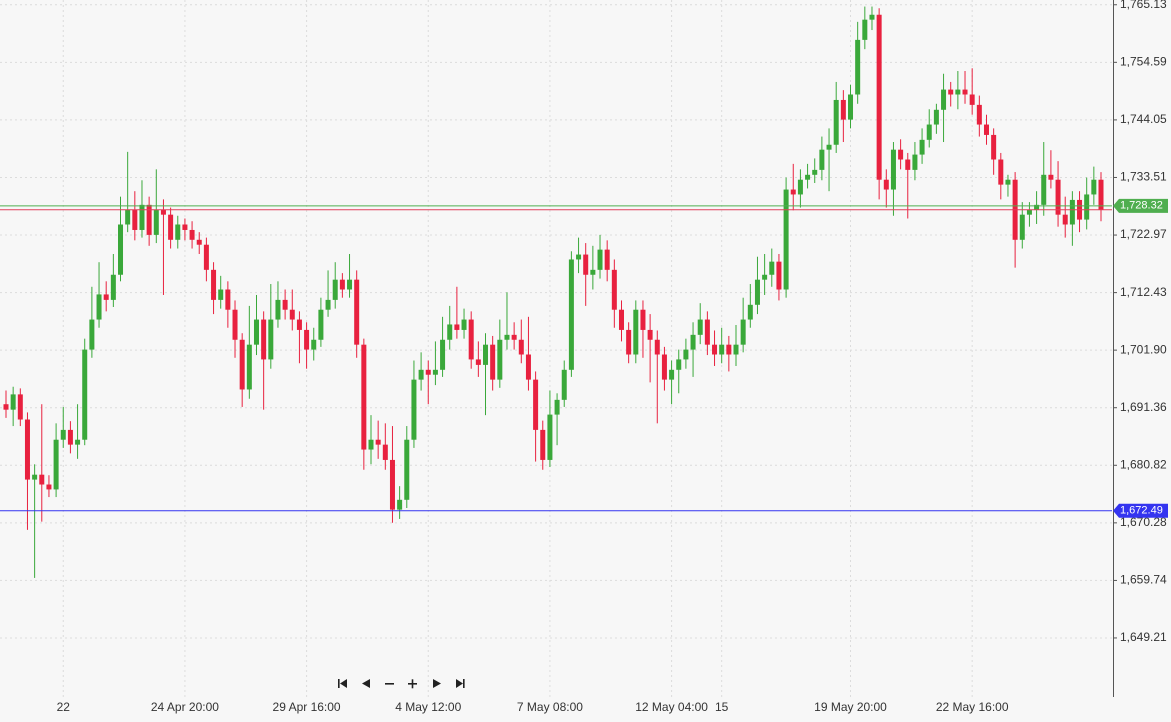 The image size is (1171, 722). I want to click on x-tick-label: 7 May 08:00, so click(550, 707).